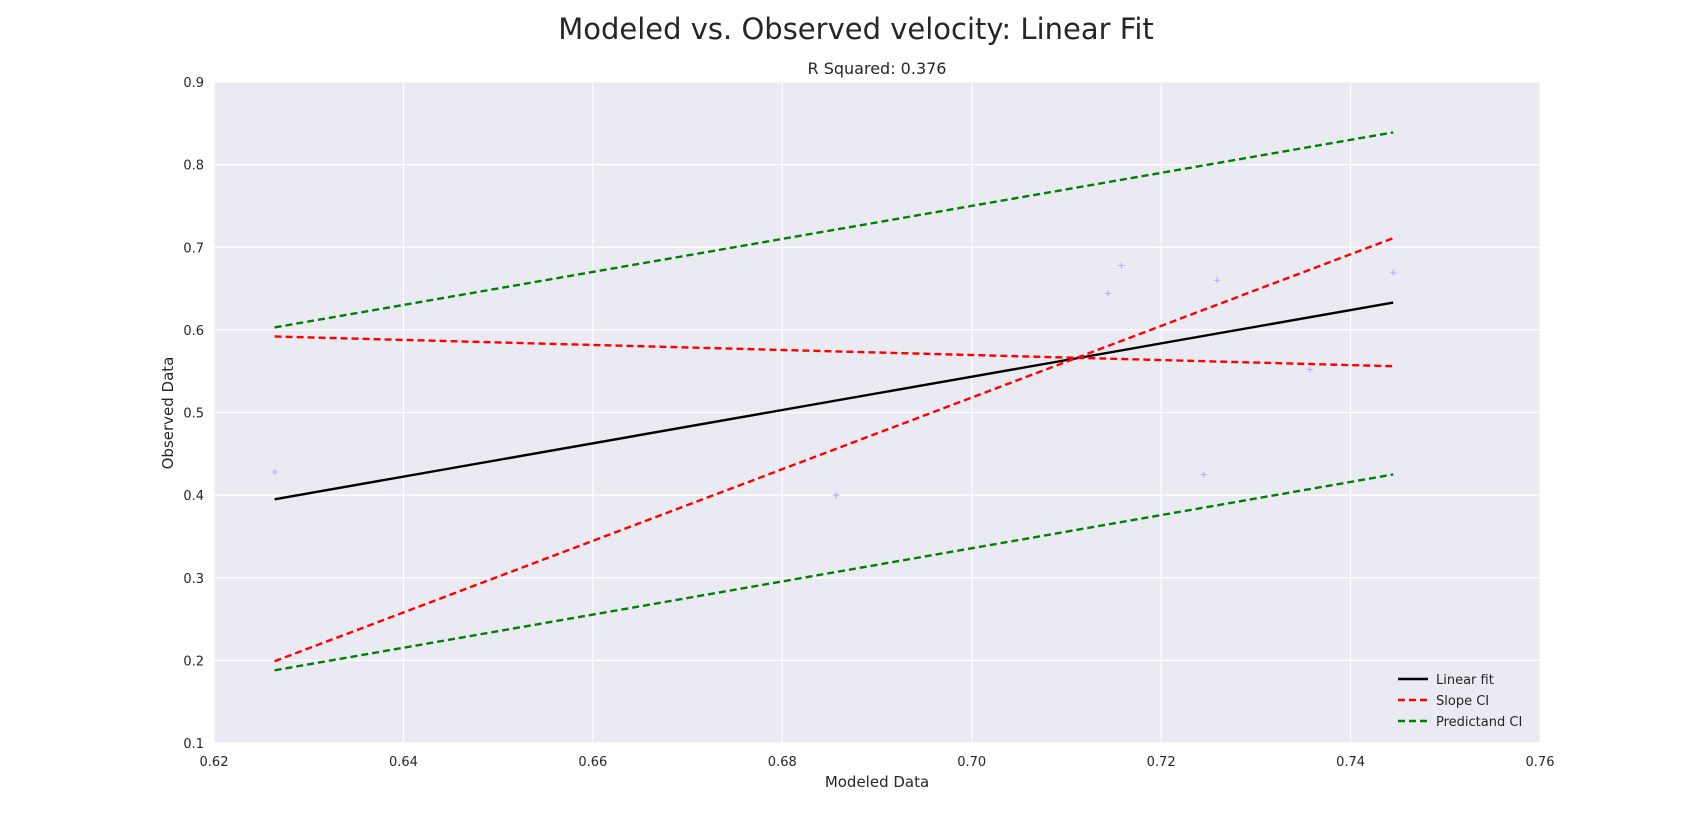 This screenshot has height=823, width=1705. I want to click on chart-subtitle: R Squared: 0.376, so click(877, 68).